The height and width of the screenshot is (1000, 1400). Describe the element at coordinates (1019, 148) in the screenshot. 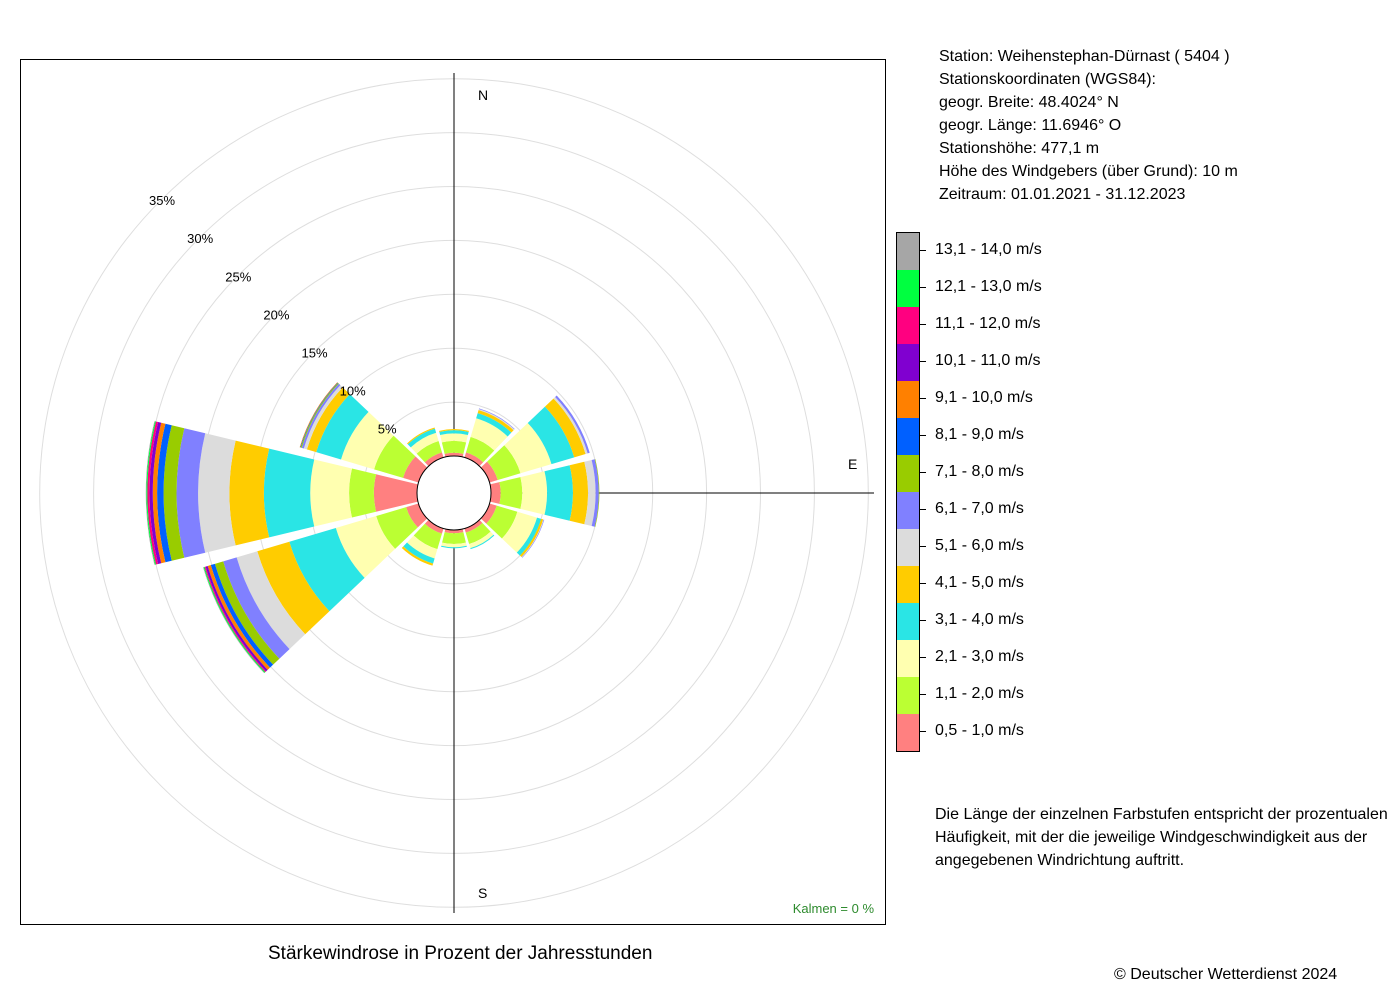

I see `elevation-line: Stationshöhe: 477,1 m` at that location.